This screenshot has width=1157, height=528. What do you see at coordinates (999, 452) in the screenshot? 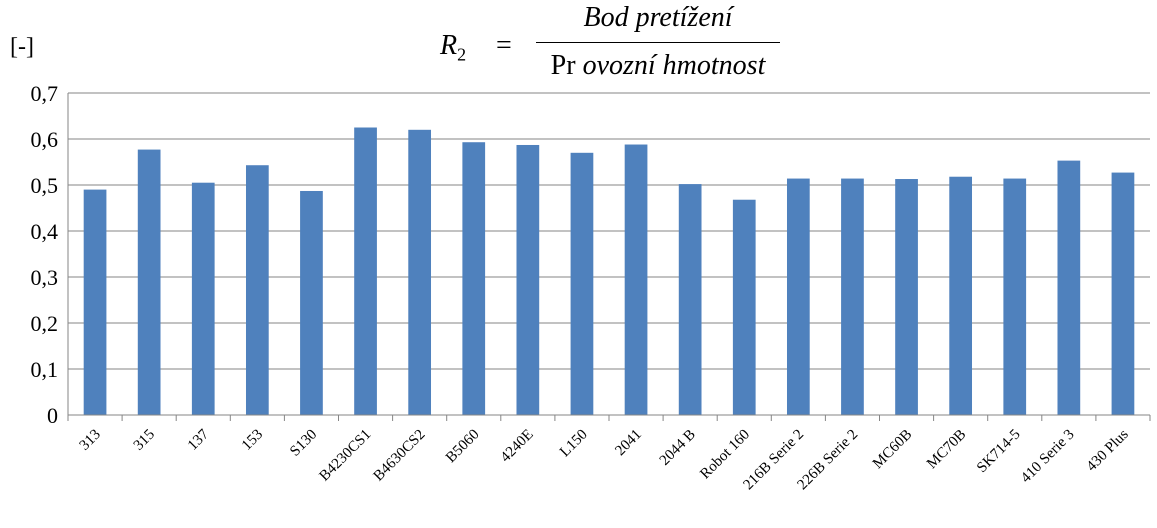
I see `x-tick-label: SK714-5` at bounding box center [999, 452].